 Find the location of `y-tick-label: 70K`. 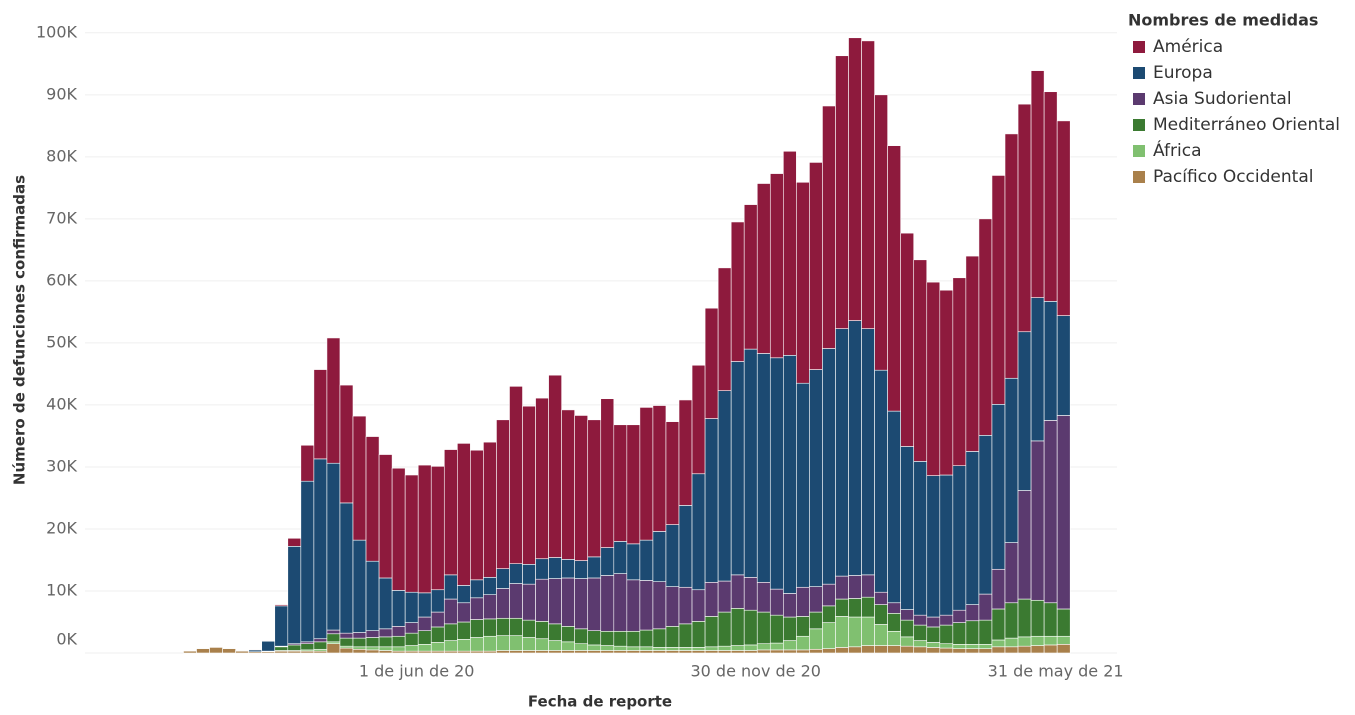

y-tick-label: 70K is located at coordinates (61, 217).